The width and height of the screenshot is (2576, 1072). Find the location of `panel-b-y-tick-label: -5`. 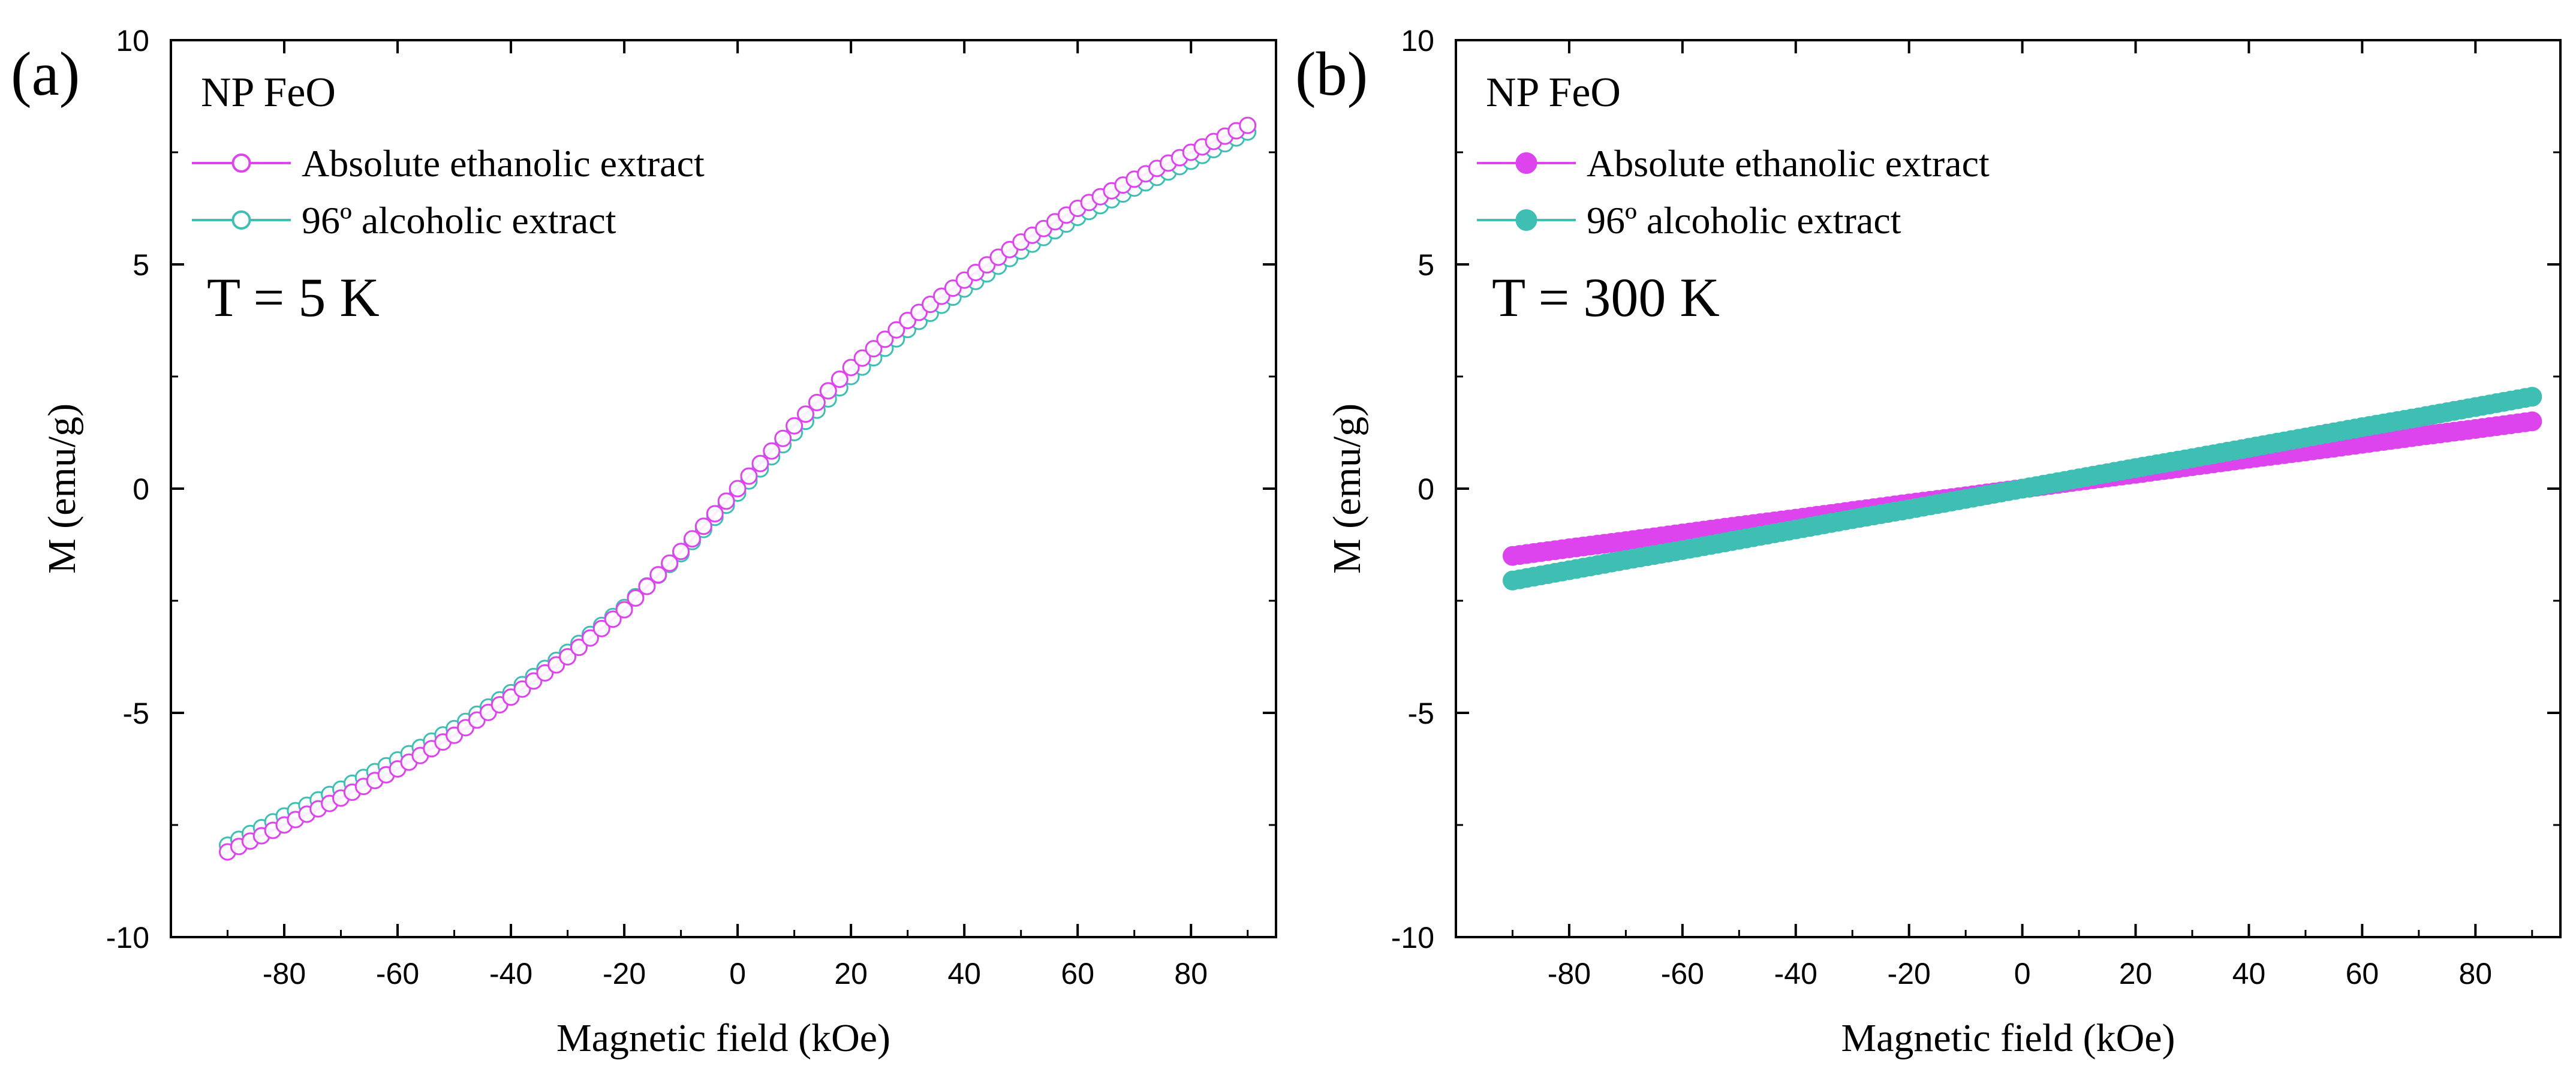

panel-b-y-tick-label: -5 is located at coordinates (1421, 713).